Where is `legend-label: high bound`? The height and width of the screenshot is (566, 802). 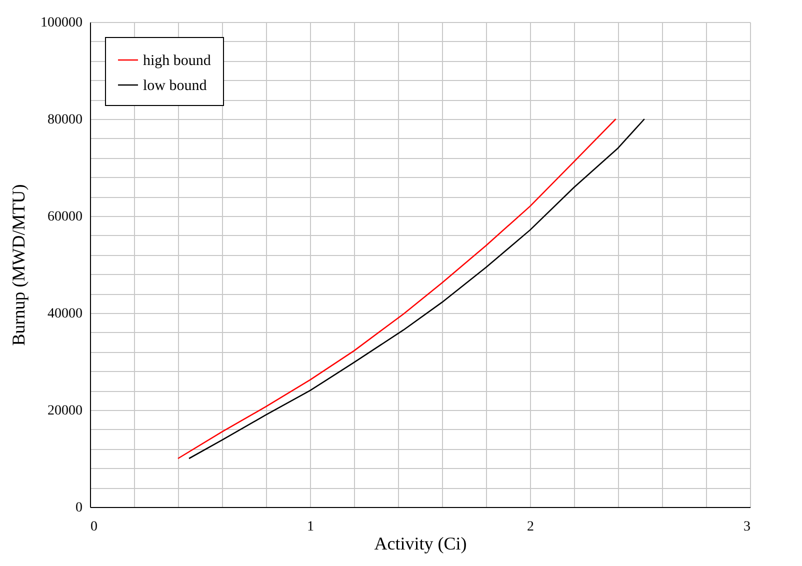
legend-label: high bound is located at coordinates (177, 61).